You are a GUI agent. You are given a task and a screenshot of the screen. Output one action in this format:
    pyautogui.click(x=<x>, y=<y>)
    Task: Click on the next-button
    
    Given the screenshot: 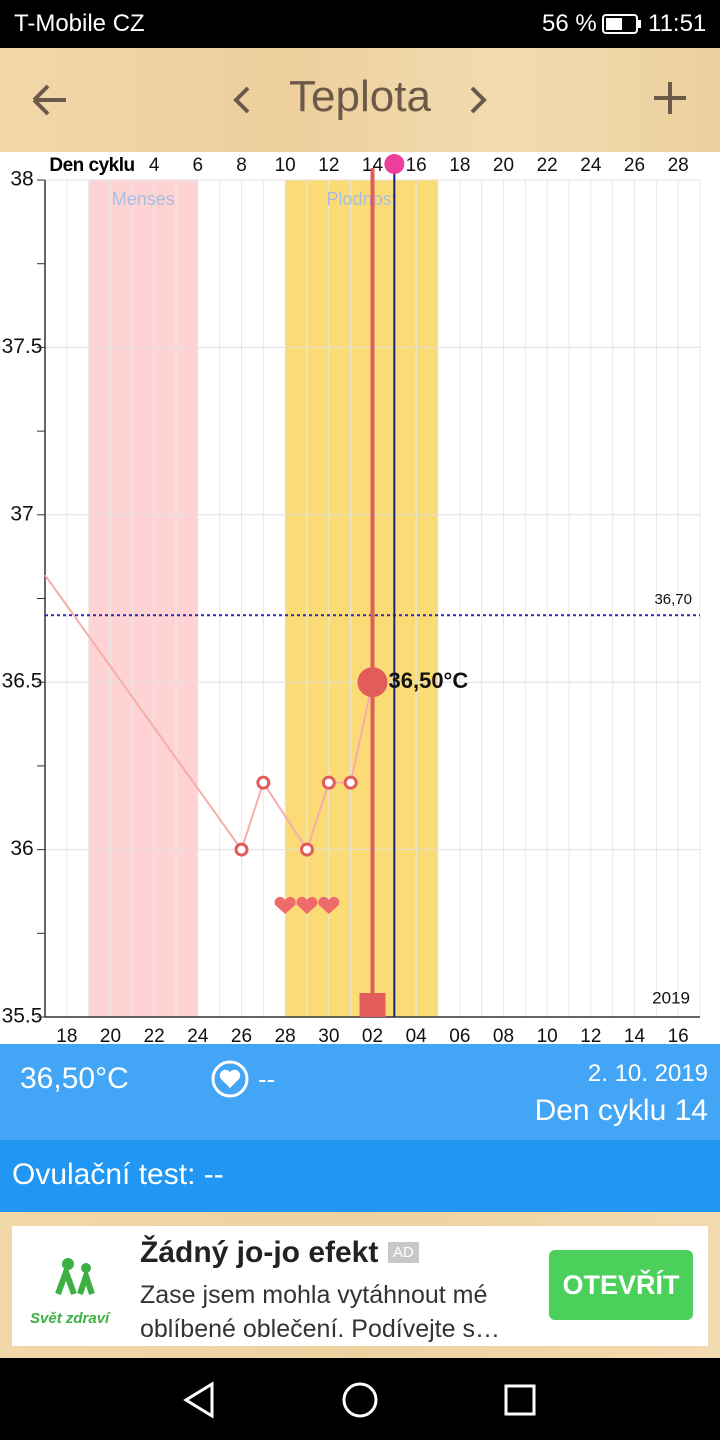 What is the action you would take?
    pyautogui.click(x=478, y=100)
    